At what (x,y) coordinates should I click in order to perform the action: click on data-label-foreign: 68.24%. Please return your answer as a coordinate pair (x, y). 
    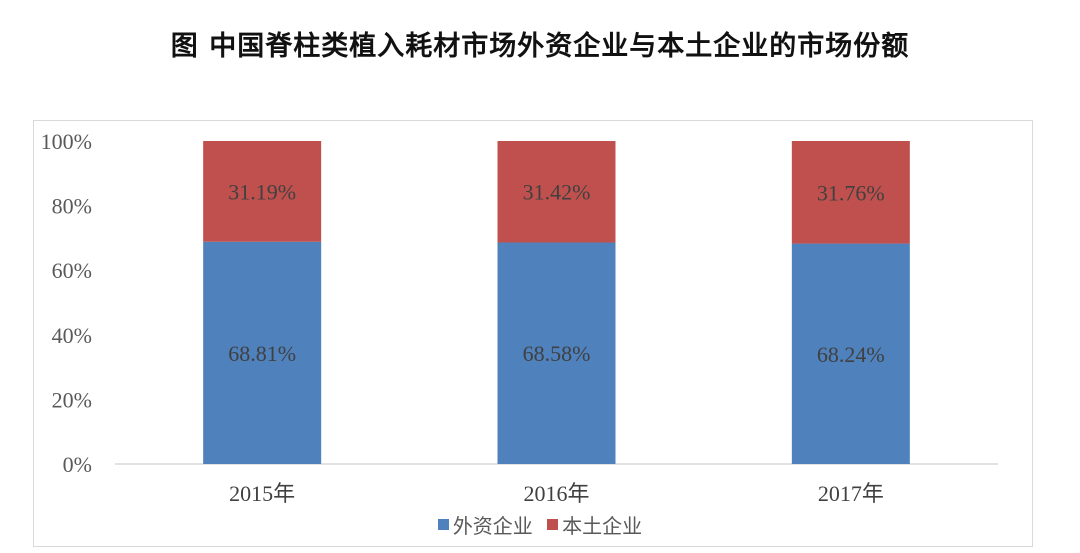
    Looking at the image, I should click on (851, 354).